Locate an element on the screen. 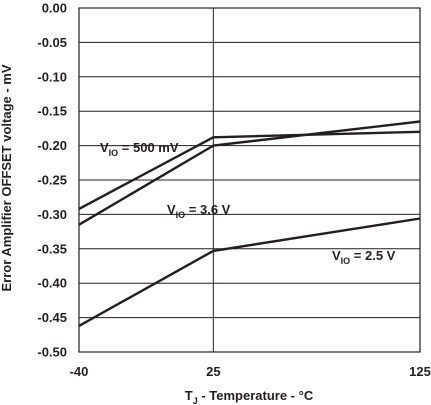 The image size is (431, 405). y-tick-label: -0.15 is located at coordinates (52, 111).